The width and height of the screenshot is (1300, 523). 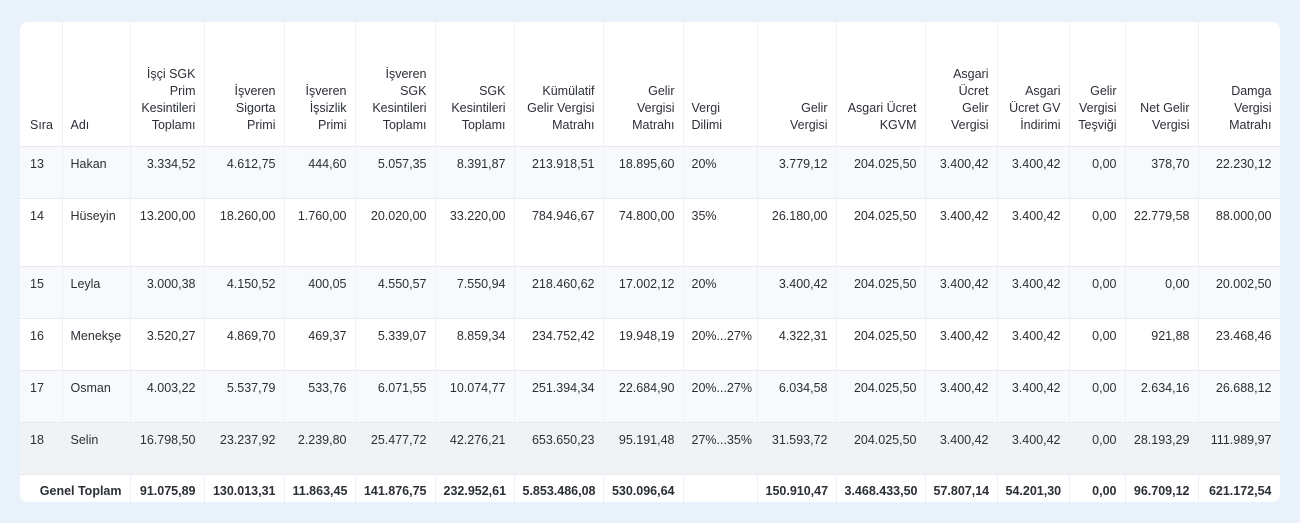 I want to click on column-header: Gelir Vergisi Matrahı, so click(x=643, y=84).